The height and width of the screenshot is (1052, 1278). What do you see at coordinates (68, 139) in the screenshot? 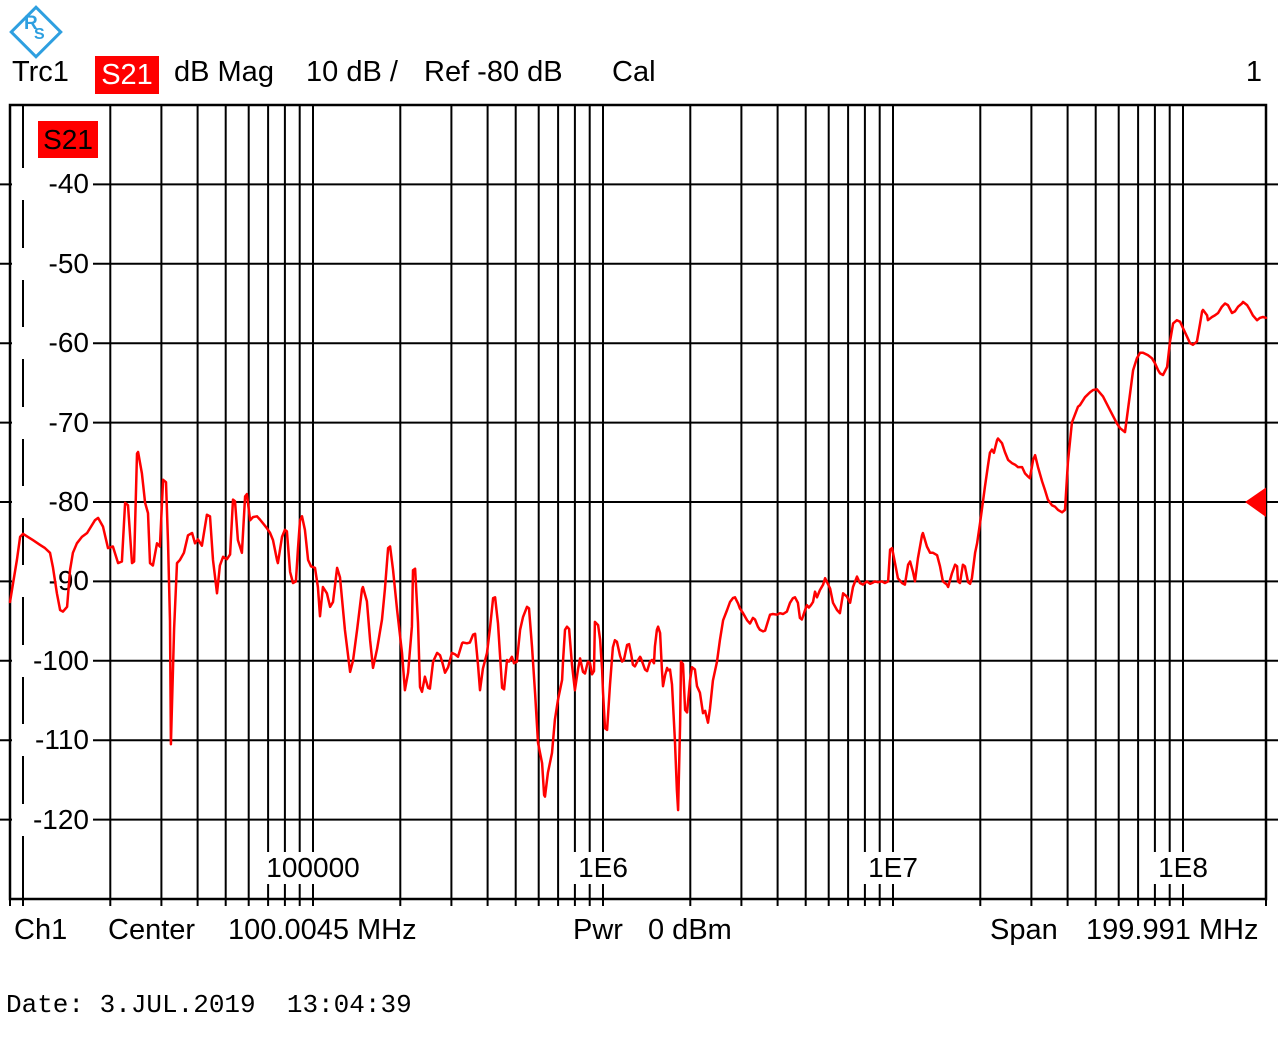
I see `trace-label-badge: S21` at bounding box center [68, 139].